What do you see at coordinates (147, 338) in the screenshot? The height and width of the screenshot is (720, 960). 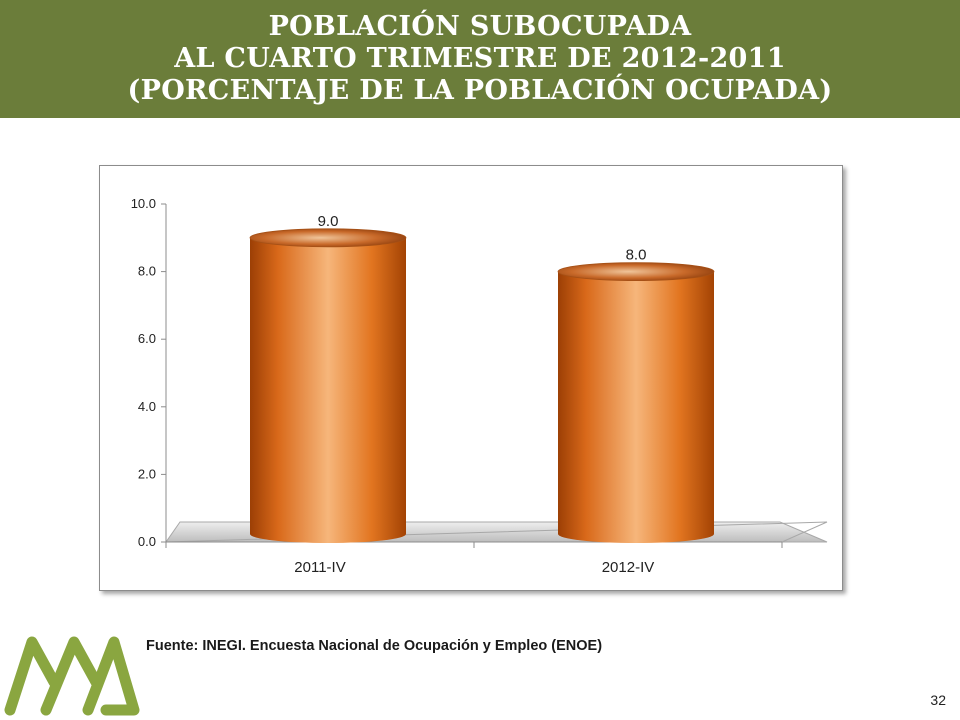 I see `y-tick-label: 6.0` at bounding box center [147, 338].